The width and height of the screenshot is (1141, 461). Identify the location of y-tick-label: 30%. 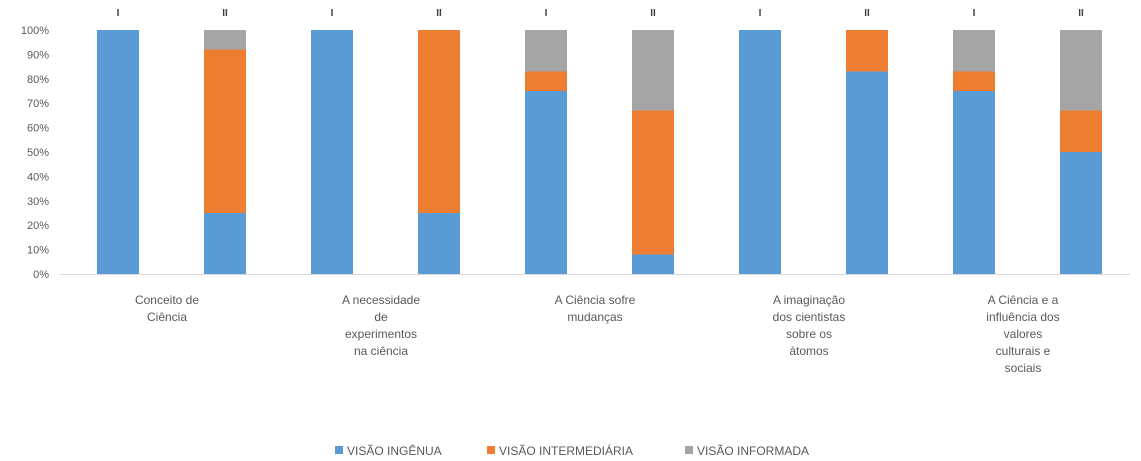
(38, 202).